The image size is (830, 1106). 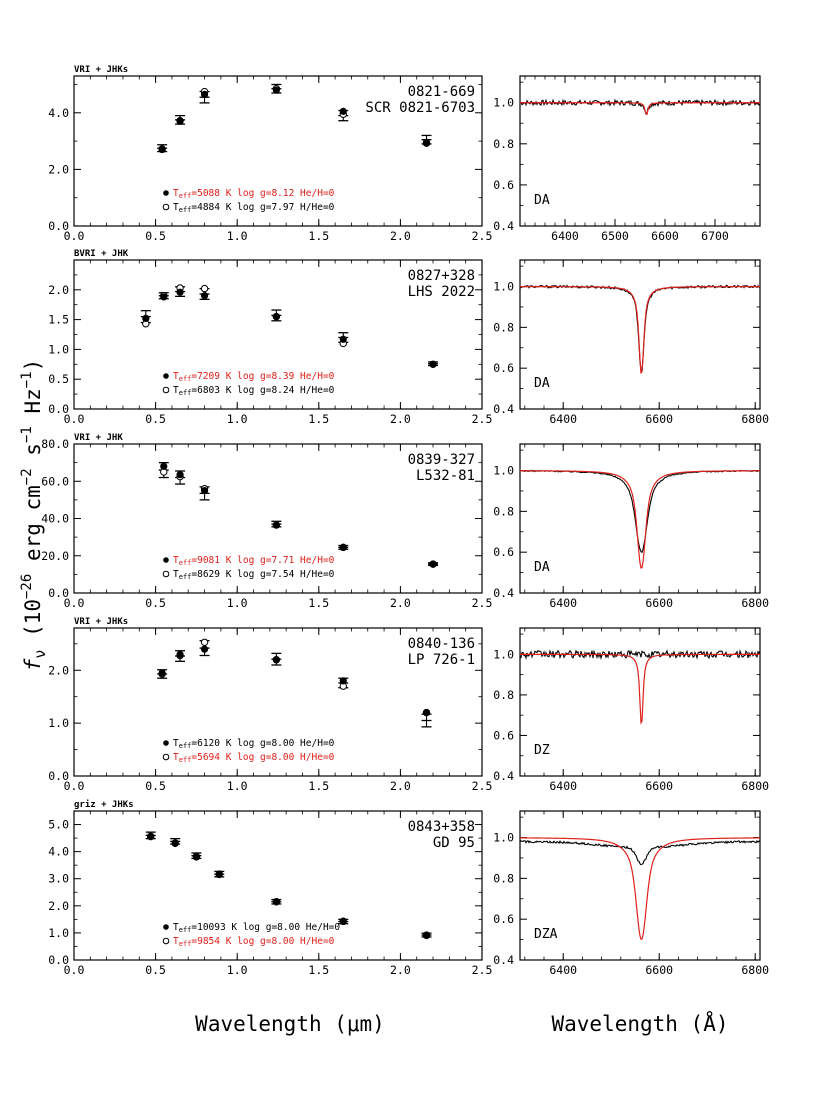 What do you see at coordinates (715, 236) in the screenshot?
I see `x-tick-label: 6700` at bounding box center [715, 236].